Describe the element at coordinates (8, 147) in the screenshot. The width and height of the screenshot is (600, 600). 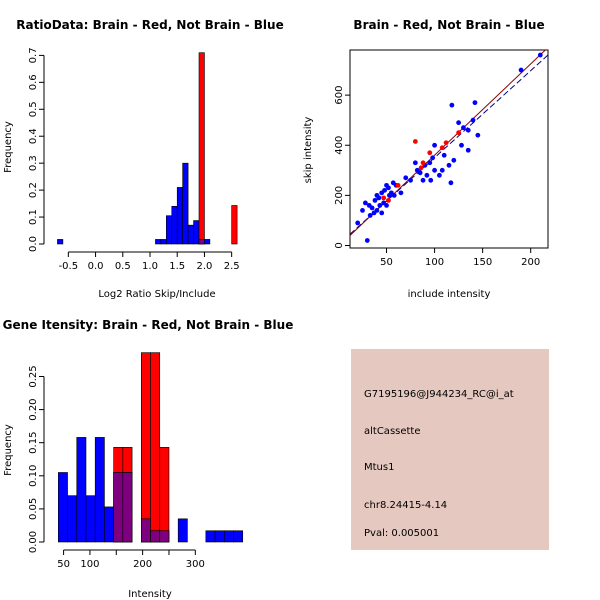
I see `ratio-ylabel: Frequency` at that location.